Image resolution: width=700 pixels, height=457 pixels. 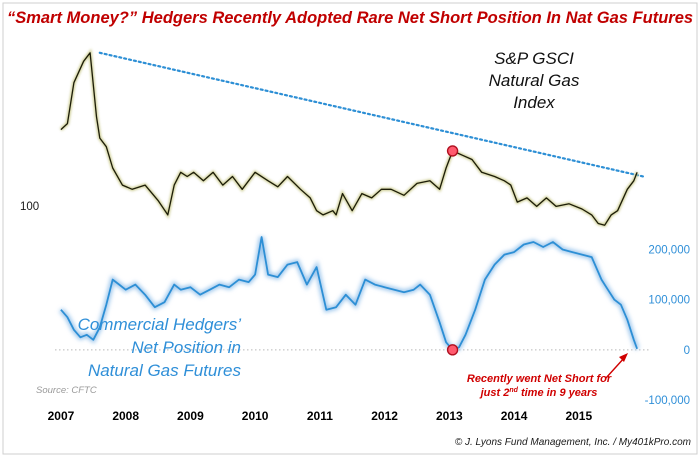 What do you see at coordinates (615, 367) in the screenshot?
I see `annotation-arrow` at bounding box center [615, 367].